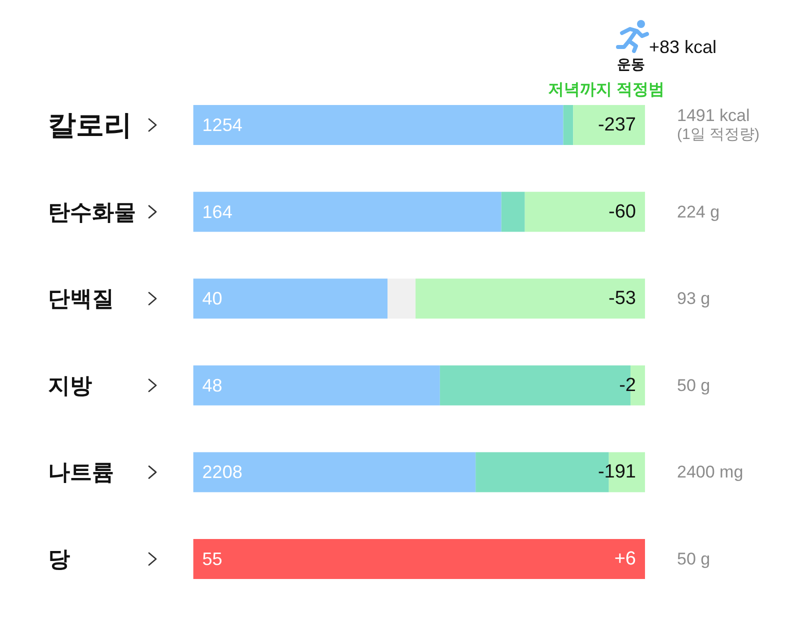  Describe the element at coordinates (217, 212) in the screenshot. I see `annotation: 164` at that location.